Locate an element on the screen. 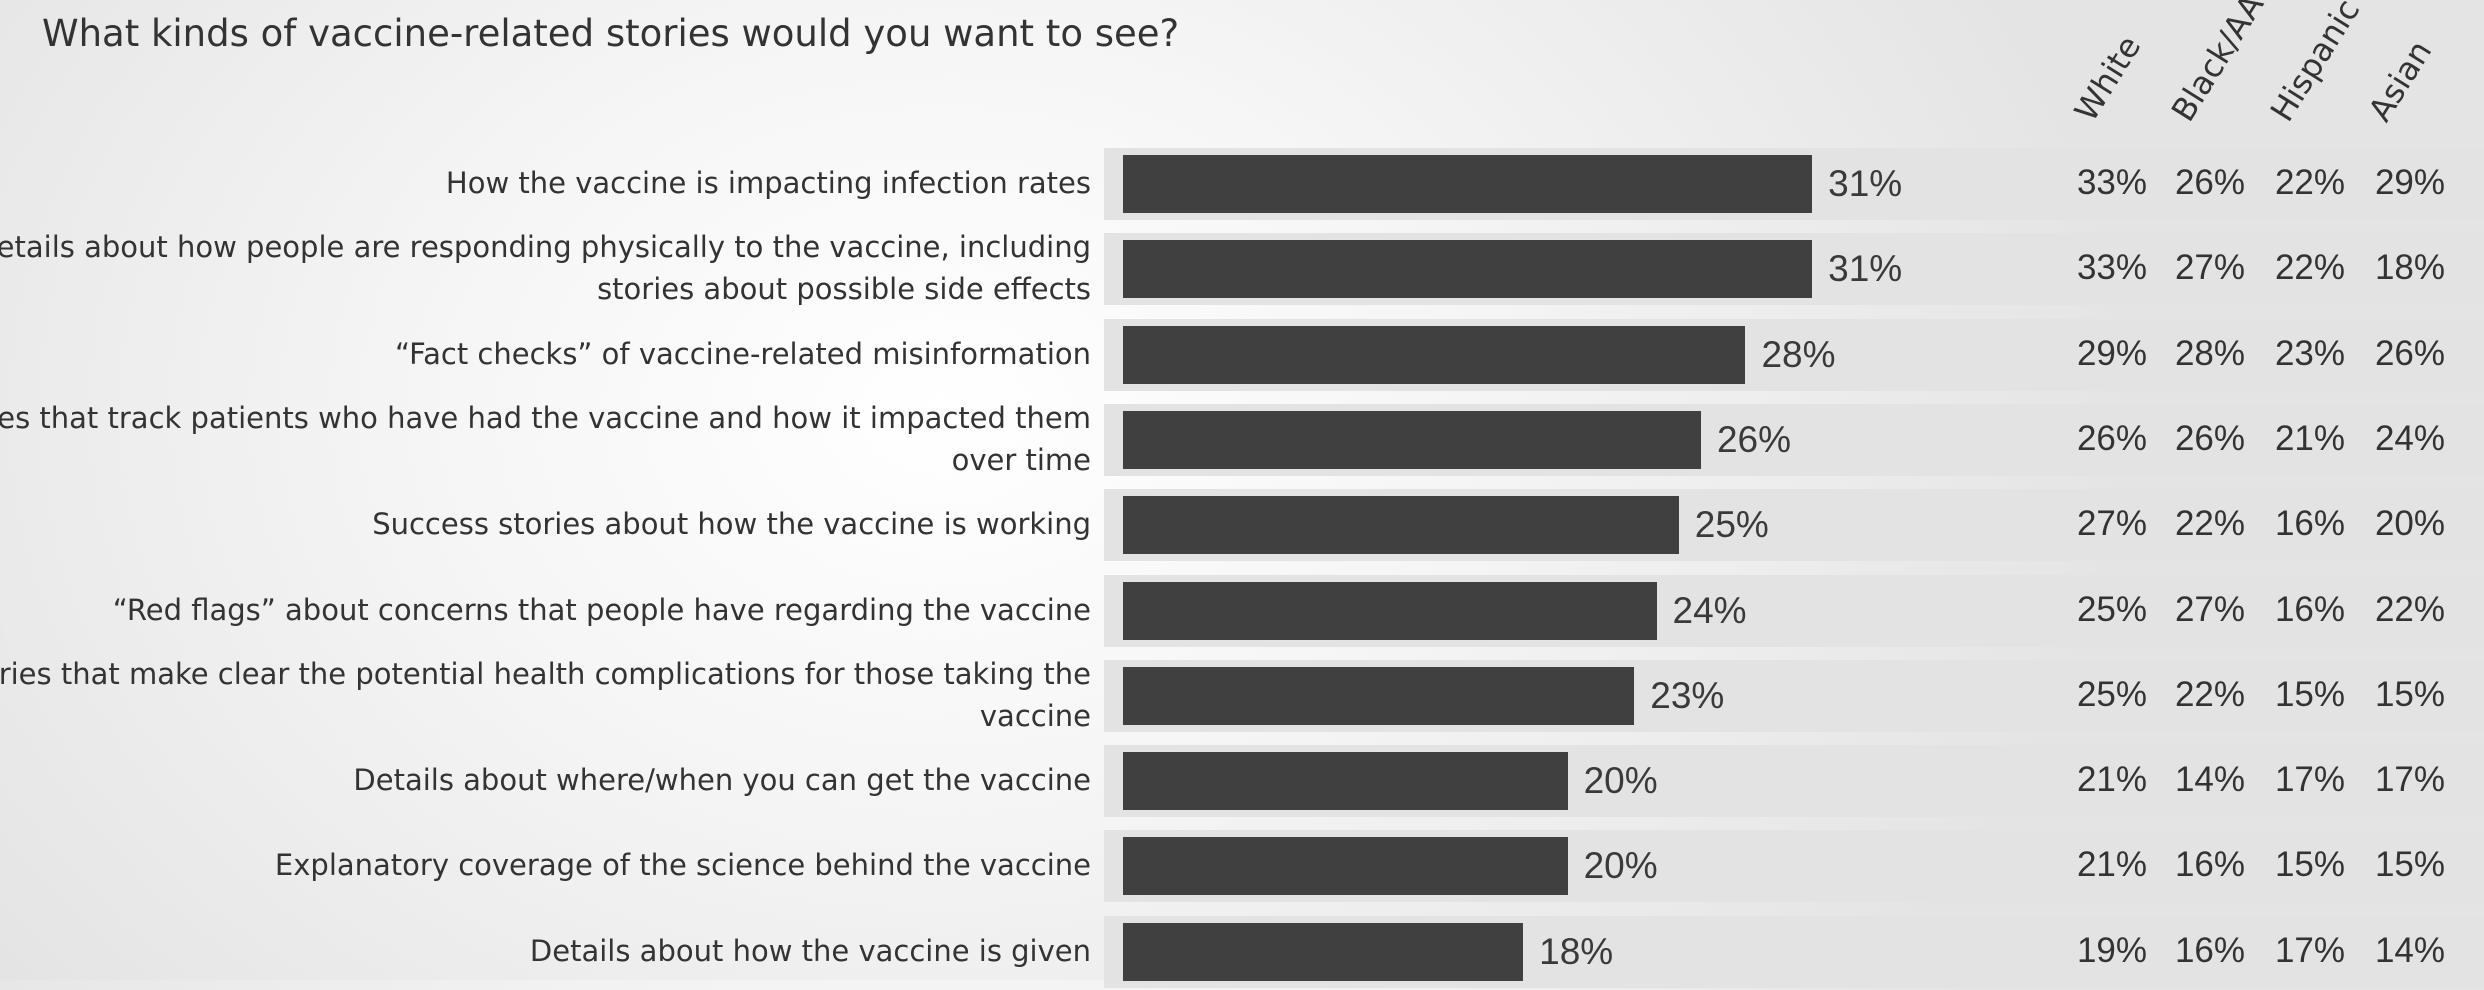 The height and width of the screenshot is (990, 2484). table-cell: 28% is located at coordinates (2210, 353).